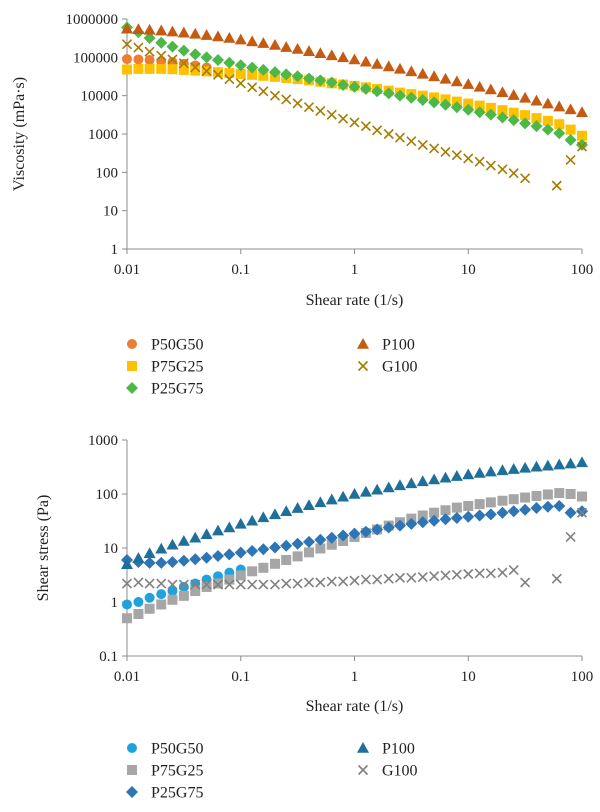 Image resolution: width=600 pixels, height=812 pixels. I want to click on x-tick-label: 10, so click(468, 677).